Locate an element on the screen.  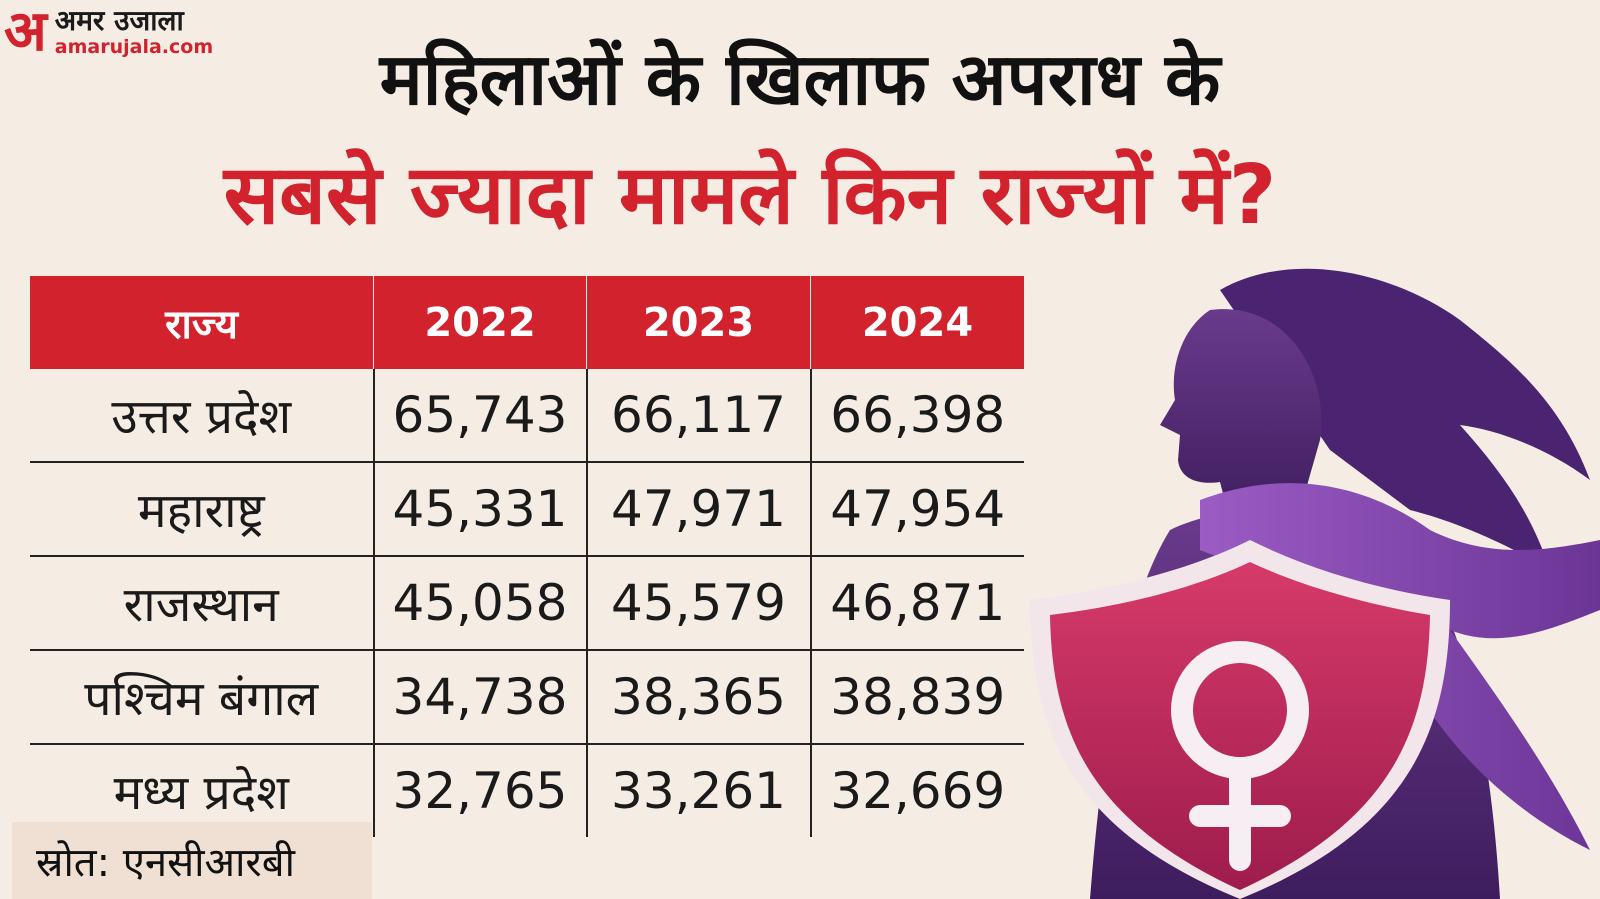
title-line-1: महिलाओं के खिलाफ अपराध के is located at coordinates (800, 79).